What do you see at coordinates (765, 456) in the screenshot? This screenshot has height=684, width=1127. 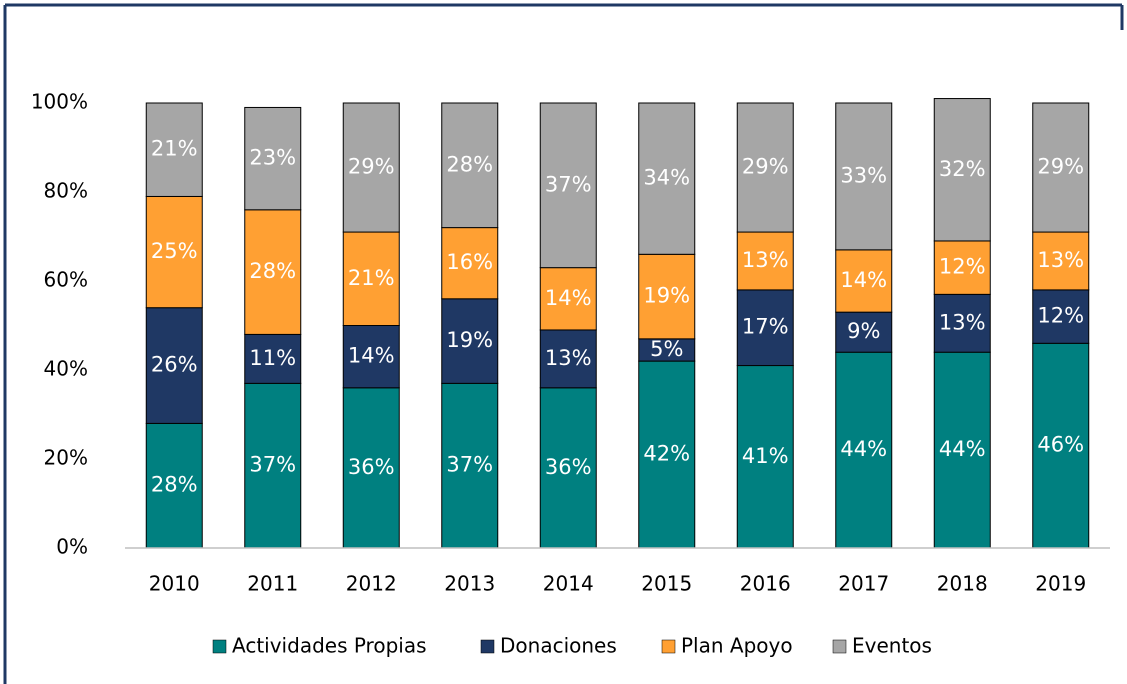 I see `data-label: 41%` at bounding box center [765, 456].